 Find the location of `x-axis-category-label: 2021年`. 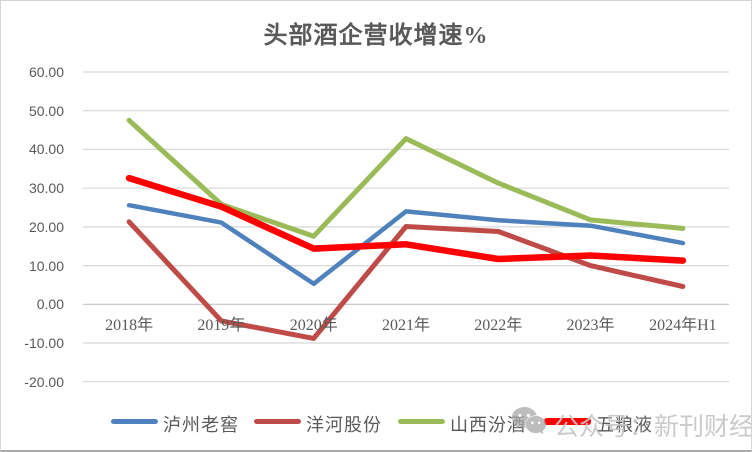

x-axis-category-label: 2021年 is located at coordinates (405, 325).